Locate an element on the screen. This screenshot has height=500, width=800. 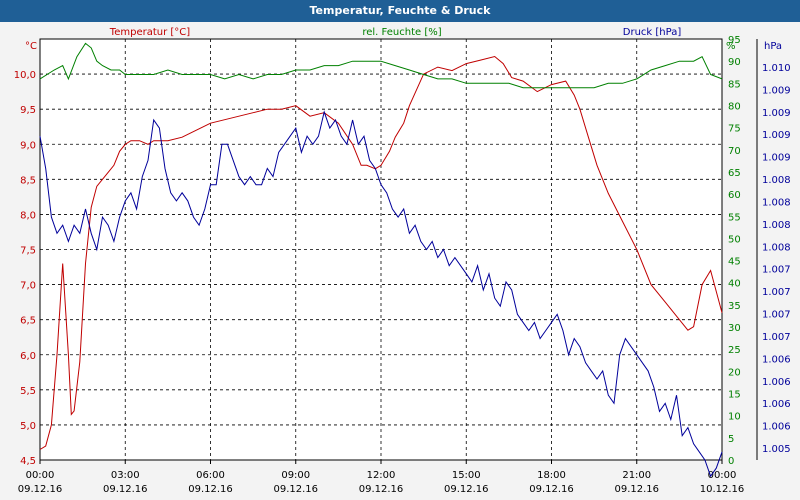
left-tick-label: 8,0 is located at coordinates (28, 215).